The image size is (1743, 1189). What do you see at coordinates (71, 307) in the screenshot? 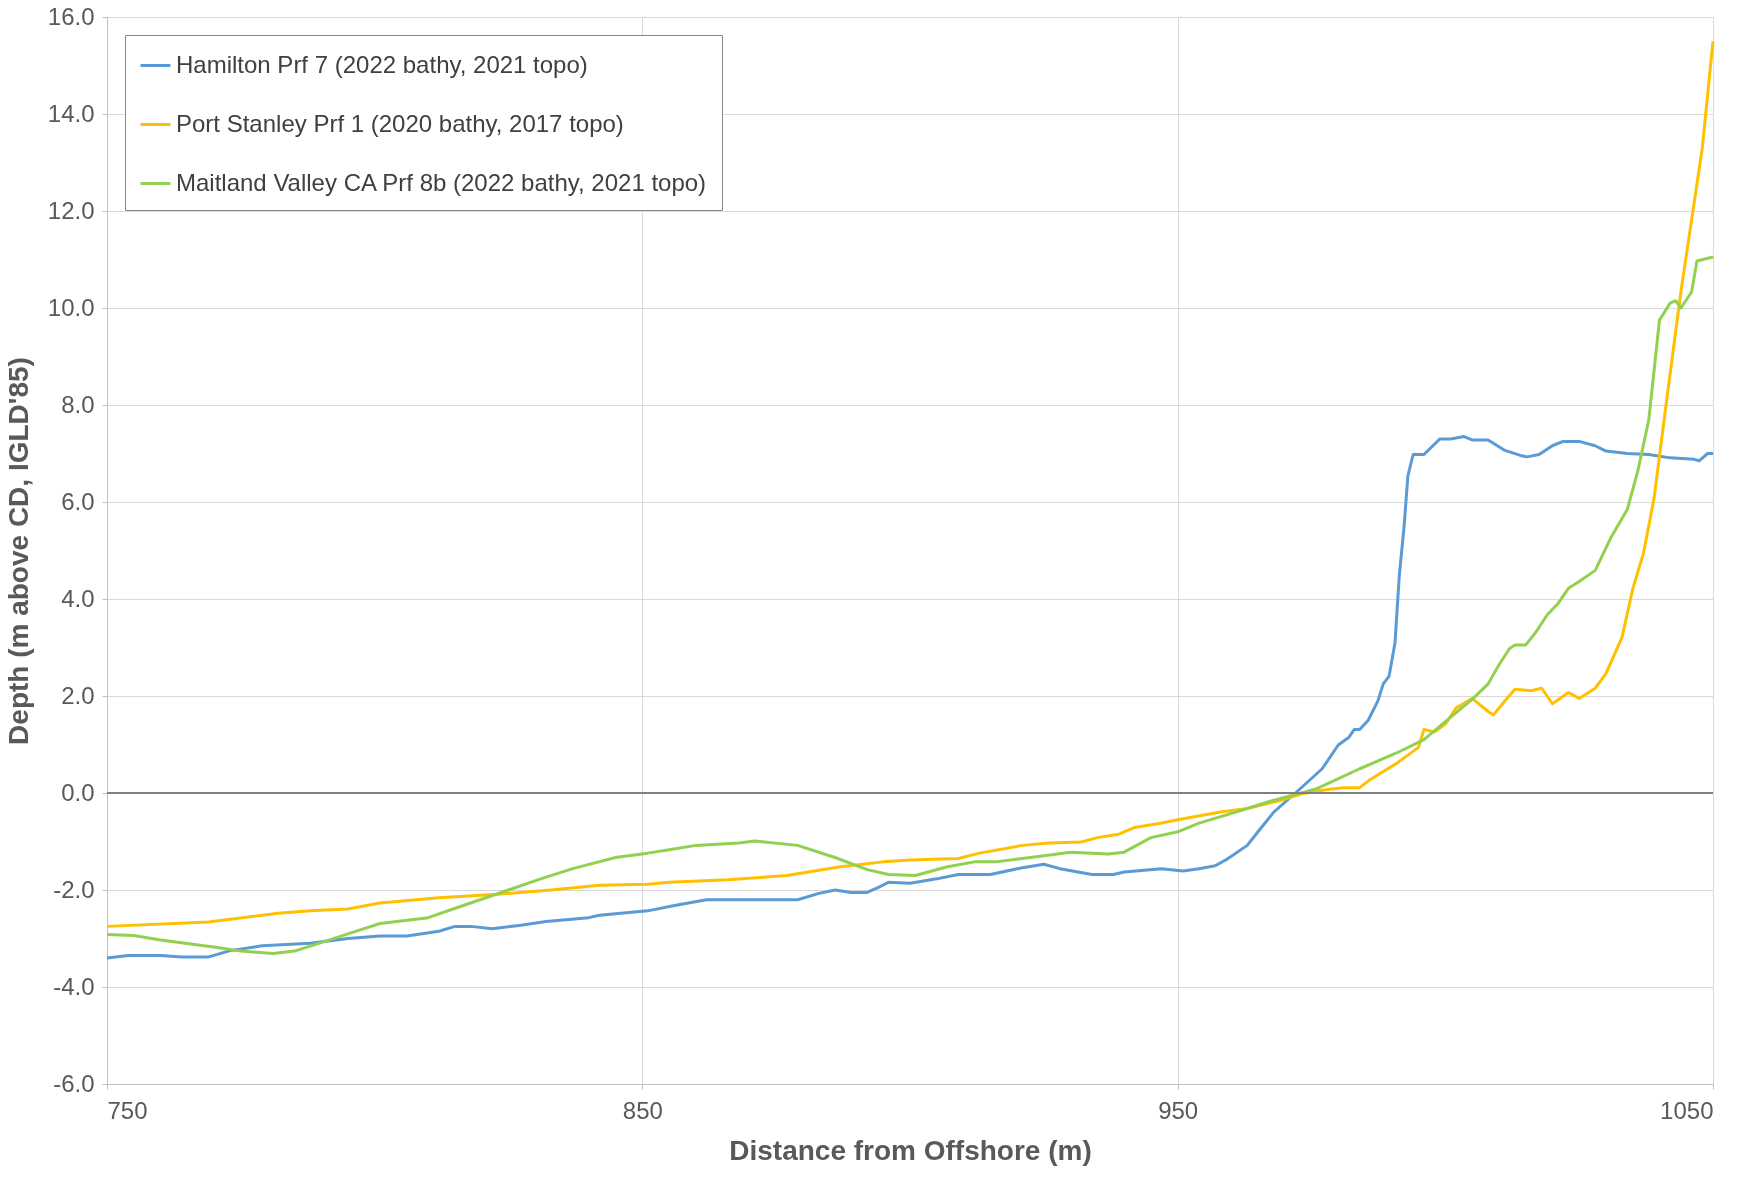
I see `y-tick-label: 10.0` at bounding box center [71, 307].